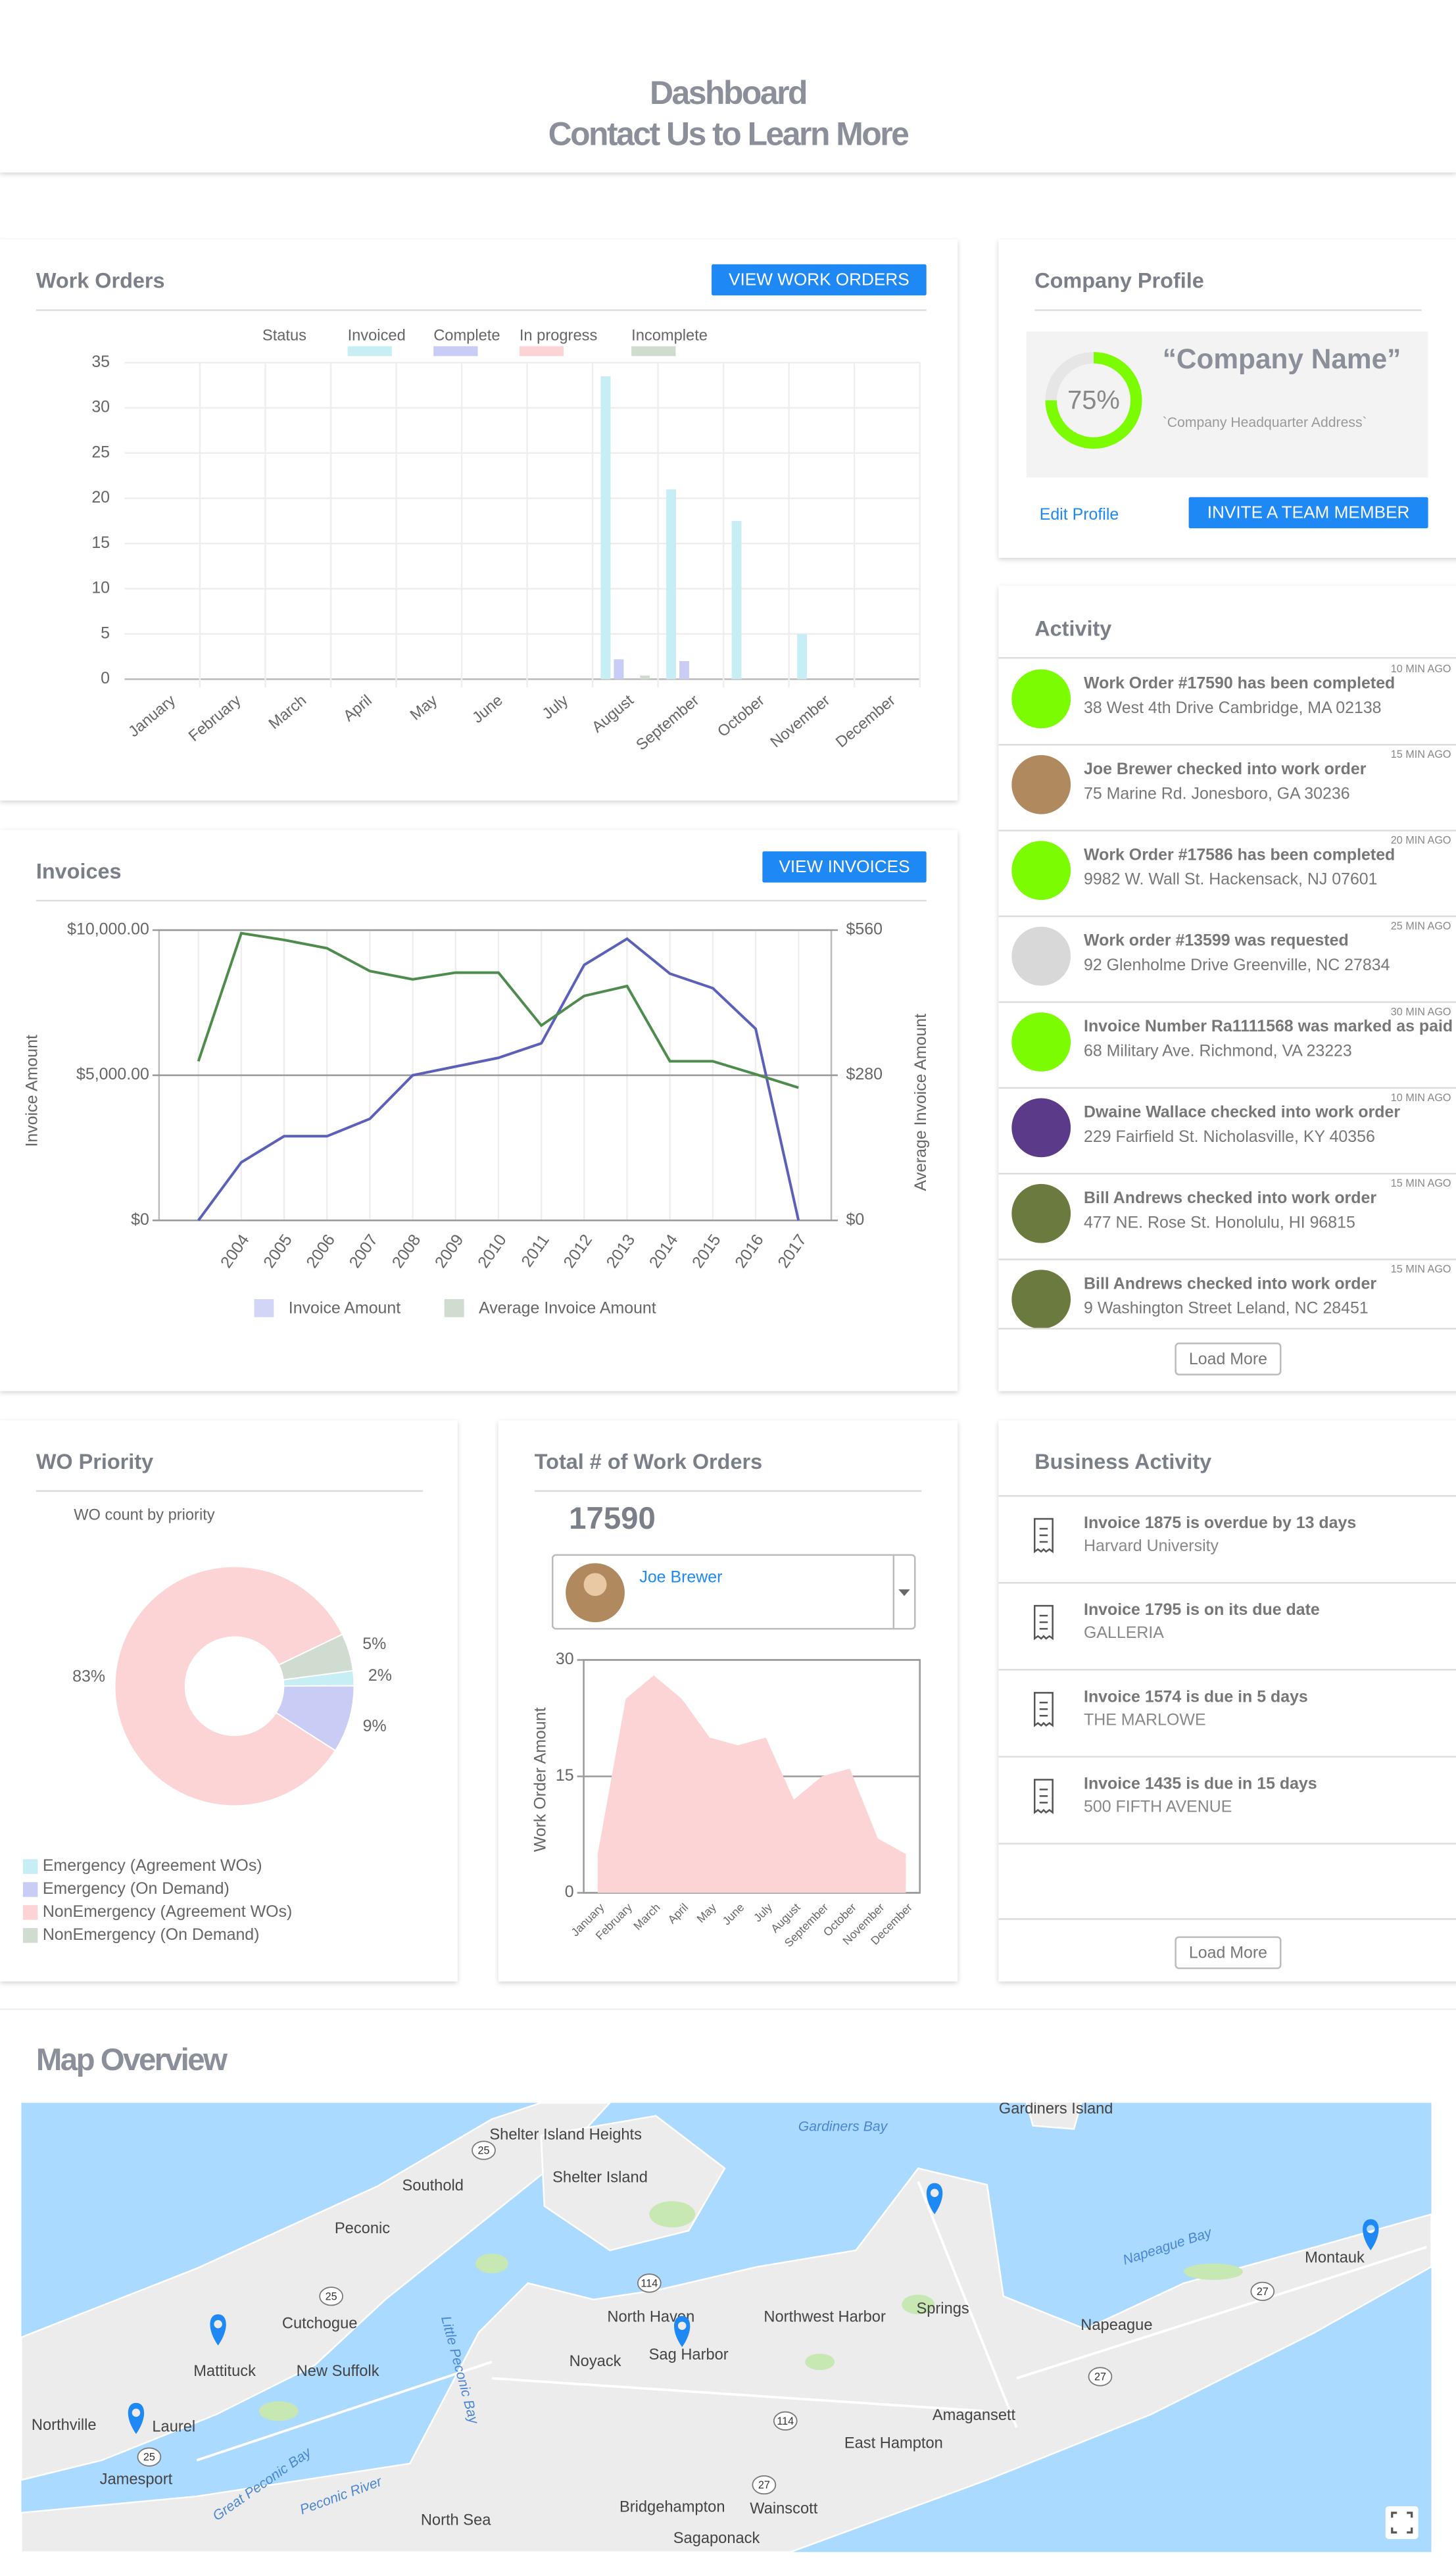 This screenshot has height=2572, width=1456. I want to click on business-subtitle: Harvard University, so click(1151, 1546).